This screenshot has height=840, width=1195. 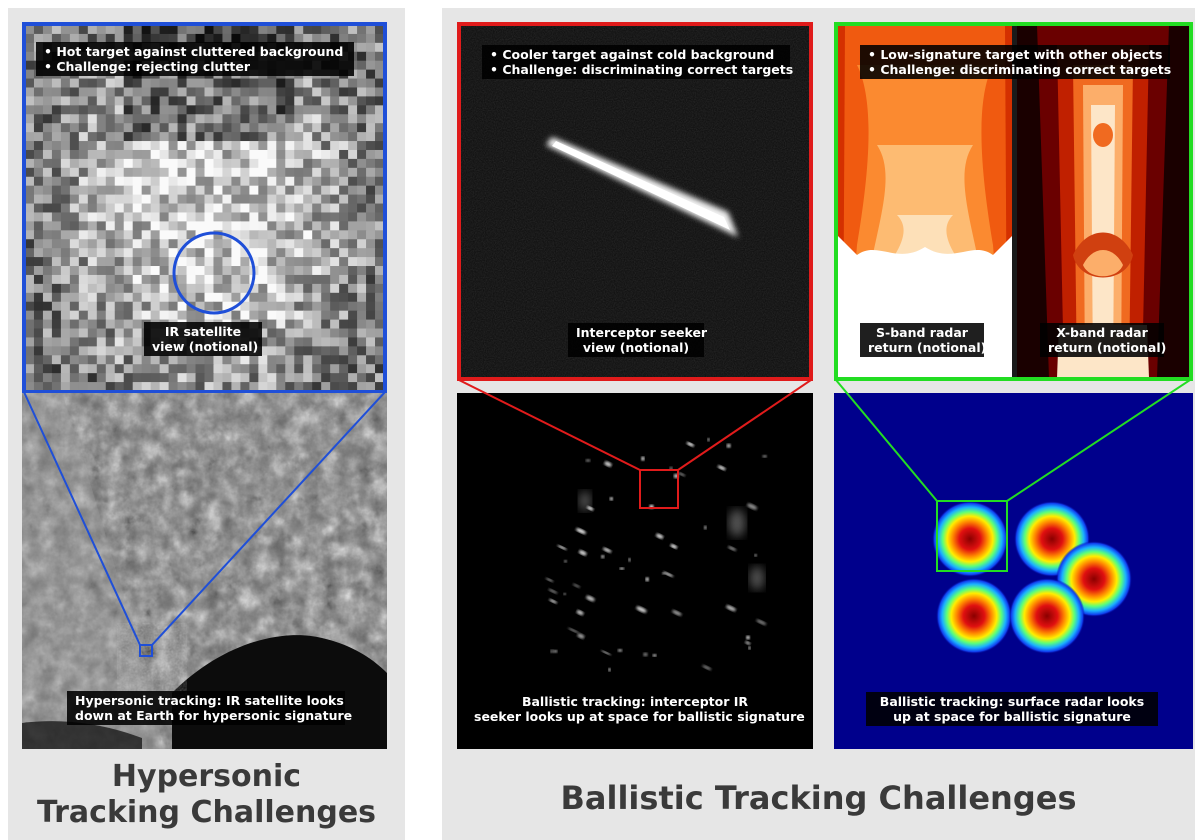 I want to click on seeker-label-line2: view (notional), so click(x=636, y=347).